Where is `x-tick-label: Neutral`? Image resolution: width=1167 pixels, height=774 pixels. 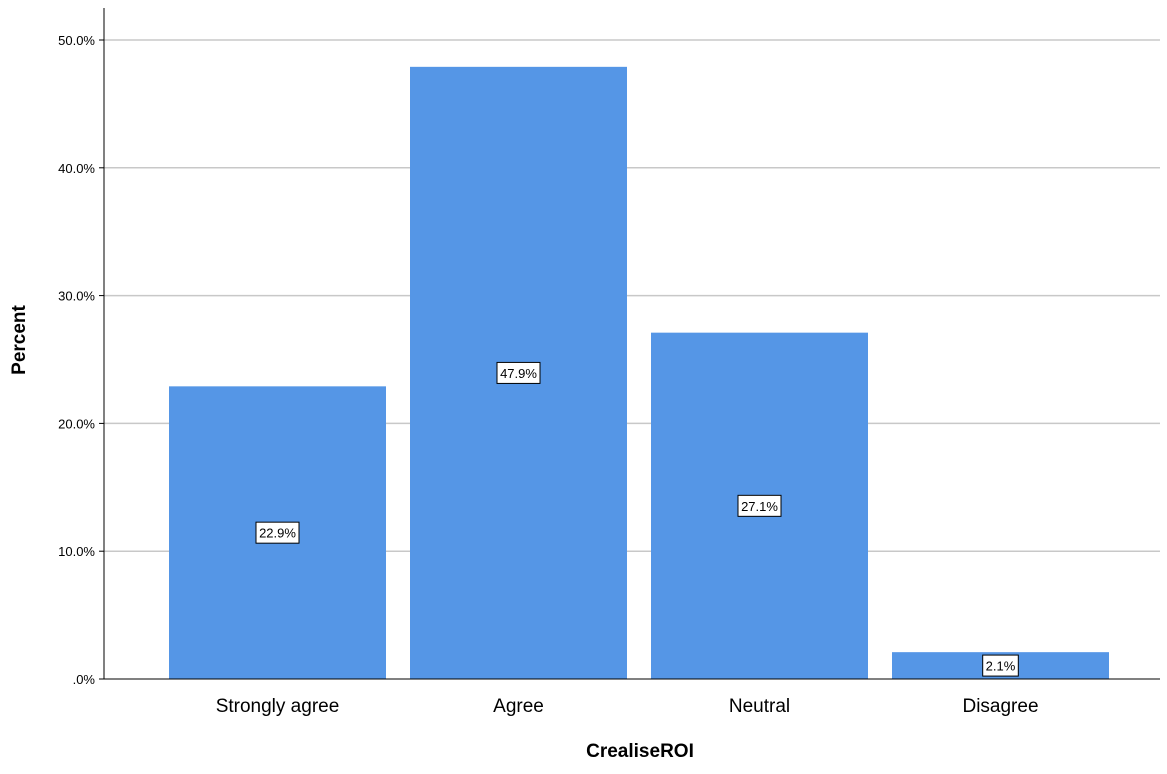 x-tick-label: Neutral is located at coordinates (759, 706).